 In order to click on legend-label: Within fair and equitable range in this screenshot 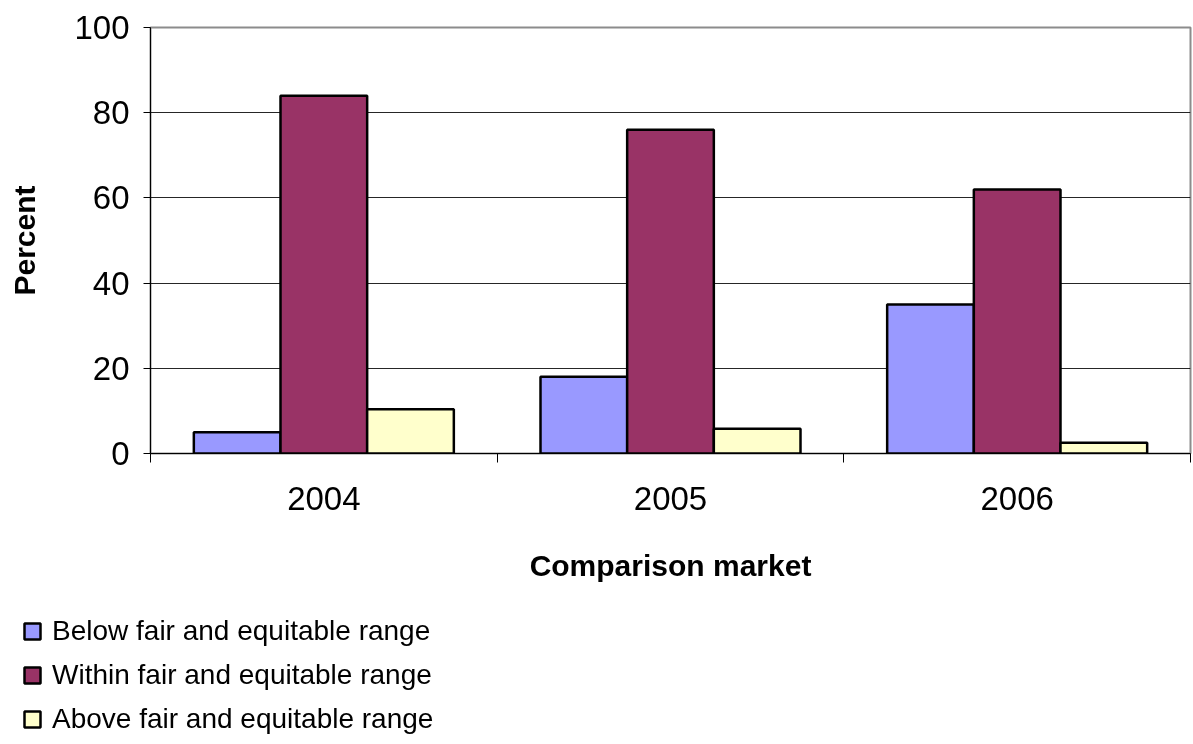, I will do `click(242, 675)`.